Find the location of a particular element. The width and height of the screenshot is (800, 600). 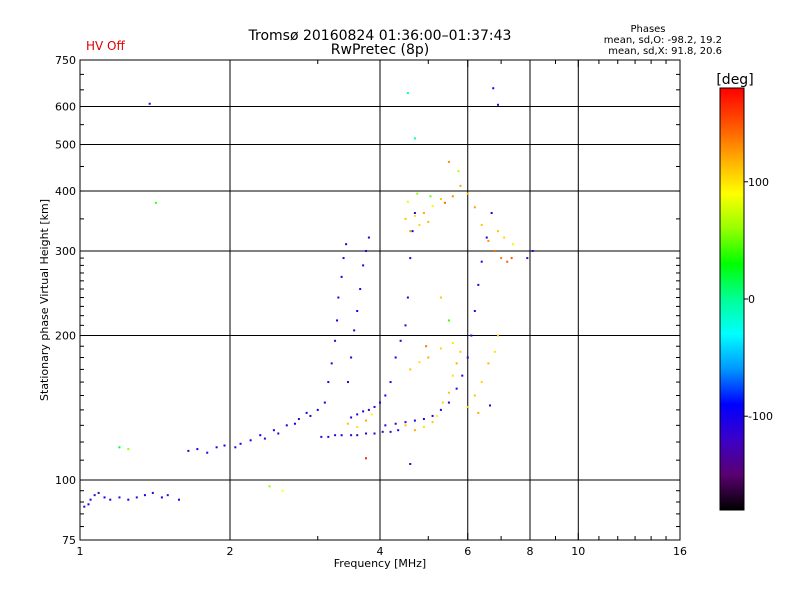

chart-subtitle: RwPretec (8p) is located at coordinates (380, 50).